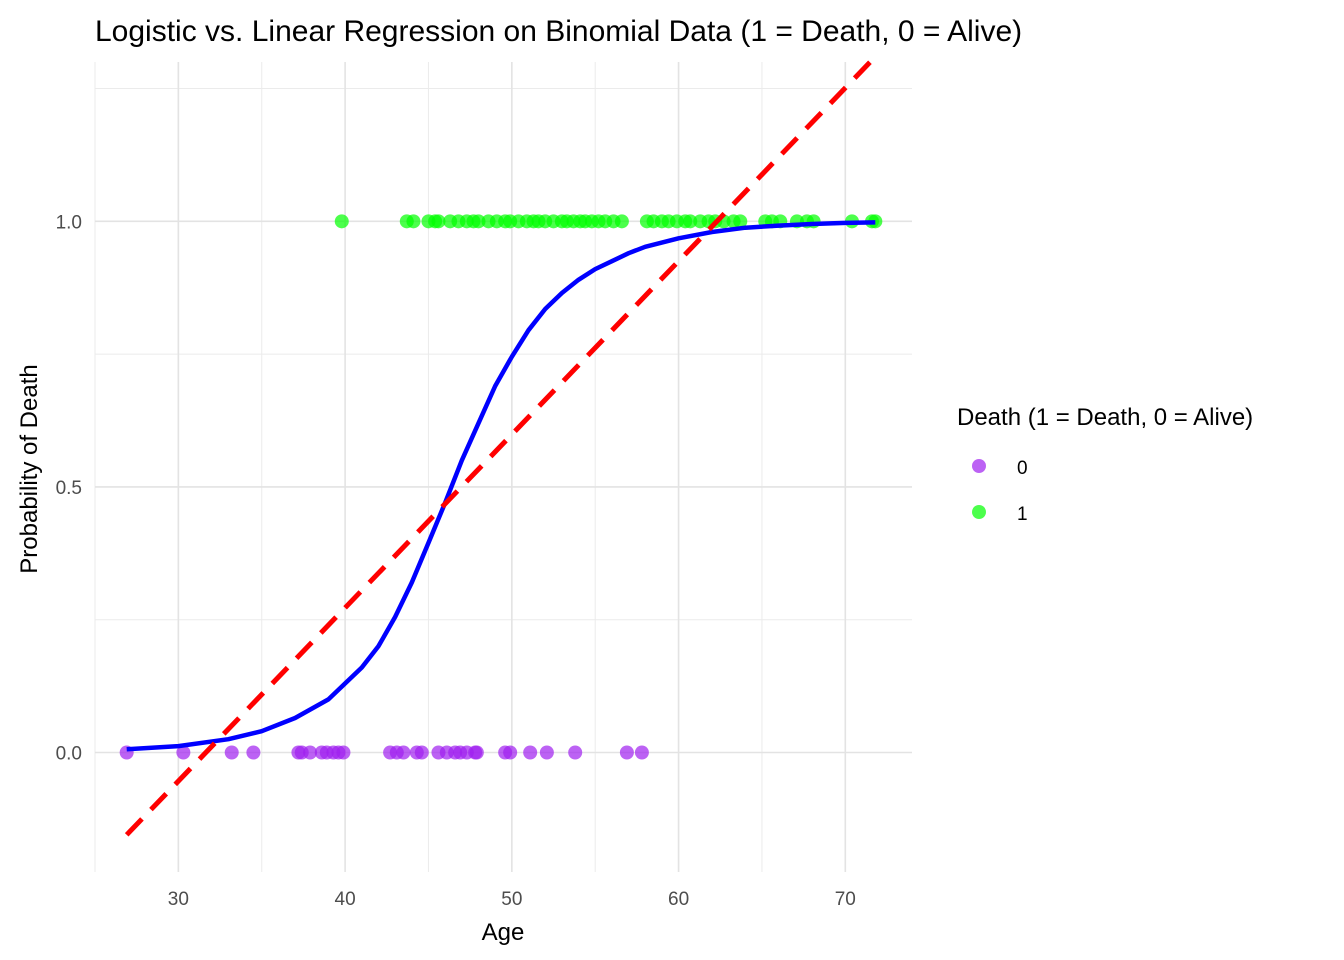 The height and width of the screenshot is (960, 1344). What do you see at coordinates (345, 899) in the screenshot?
I see `x-tick-label: 40` at bounding box center [345, 899].